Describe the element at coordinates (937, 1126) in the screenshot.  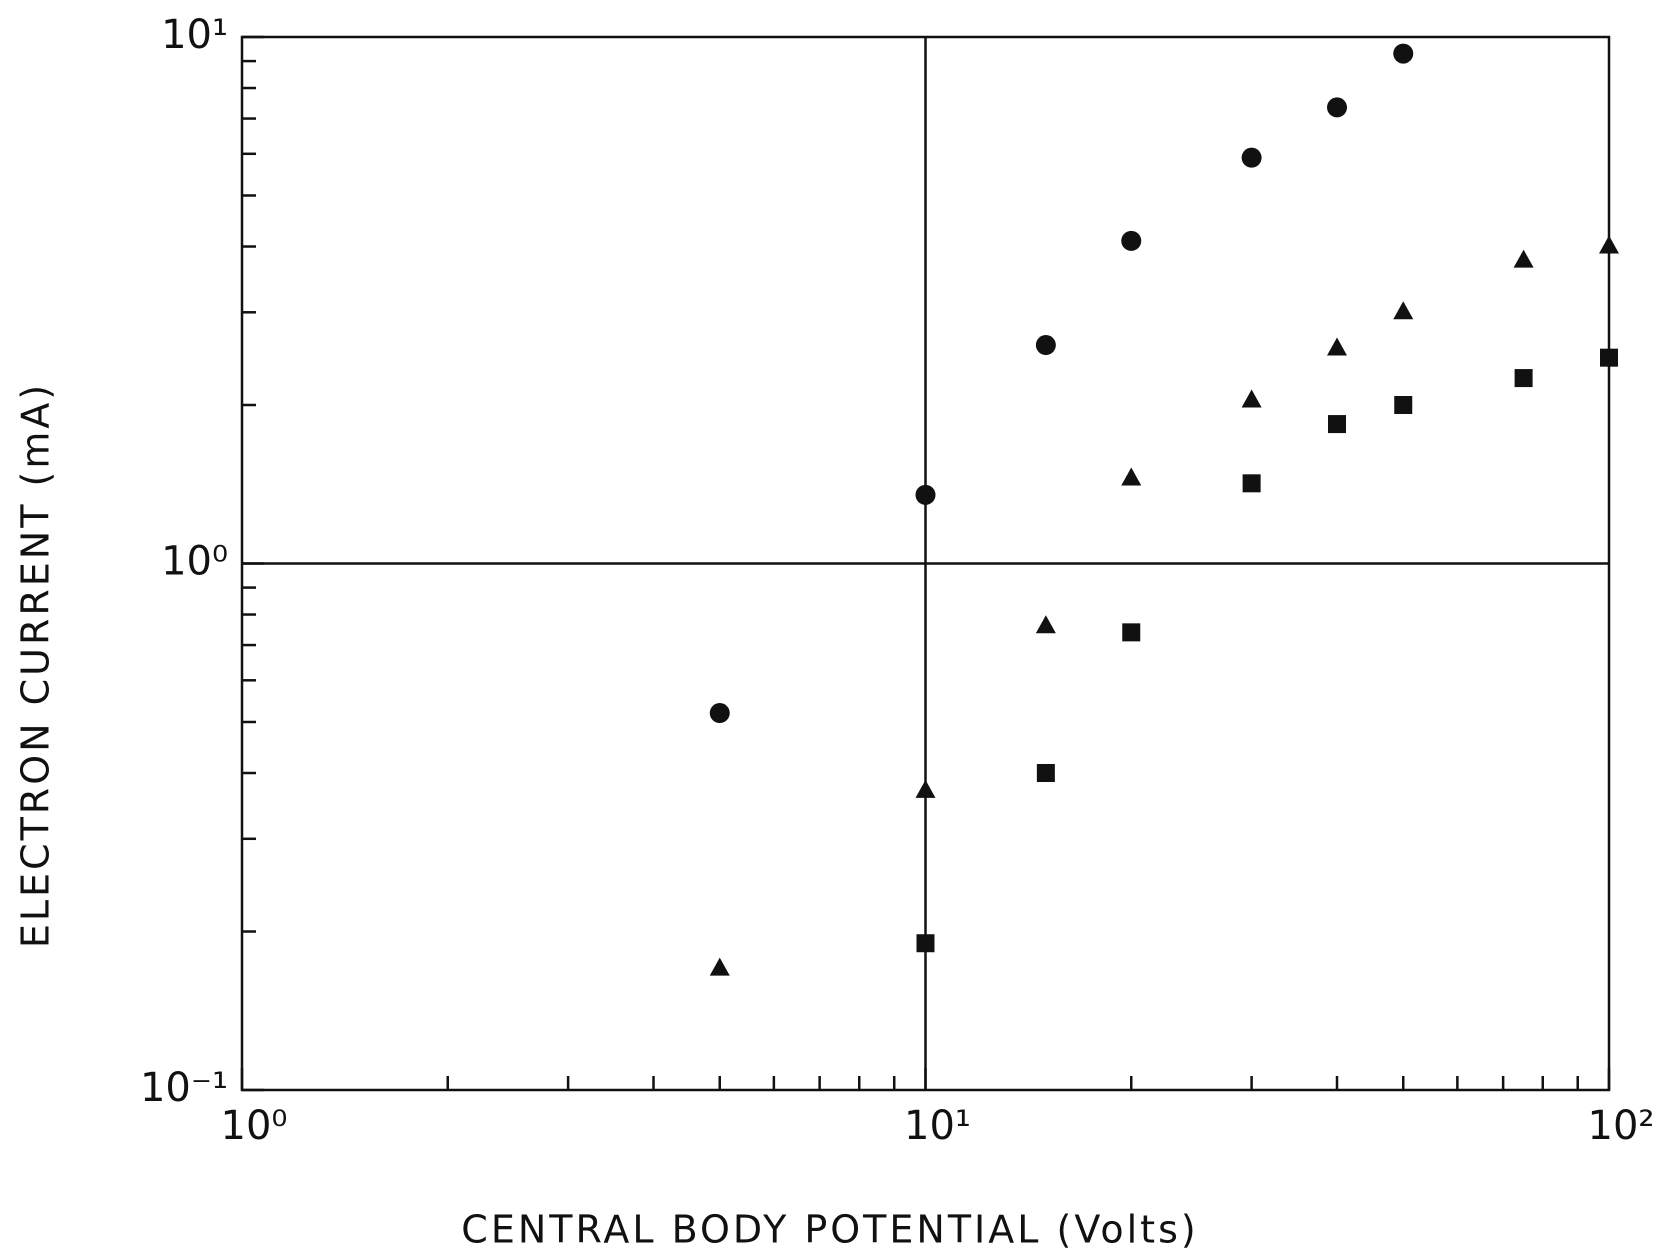
I see `x-tick-label: 10¹` at that location.